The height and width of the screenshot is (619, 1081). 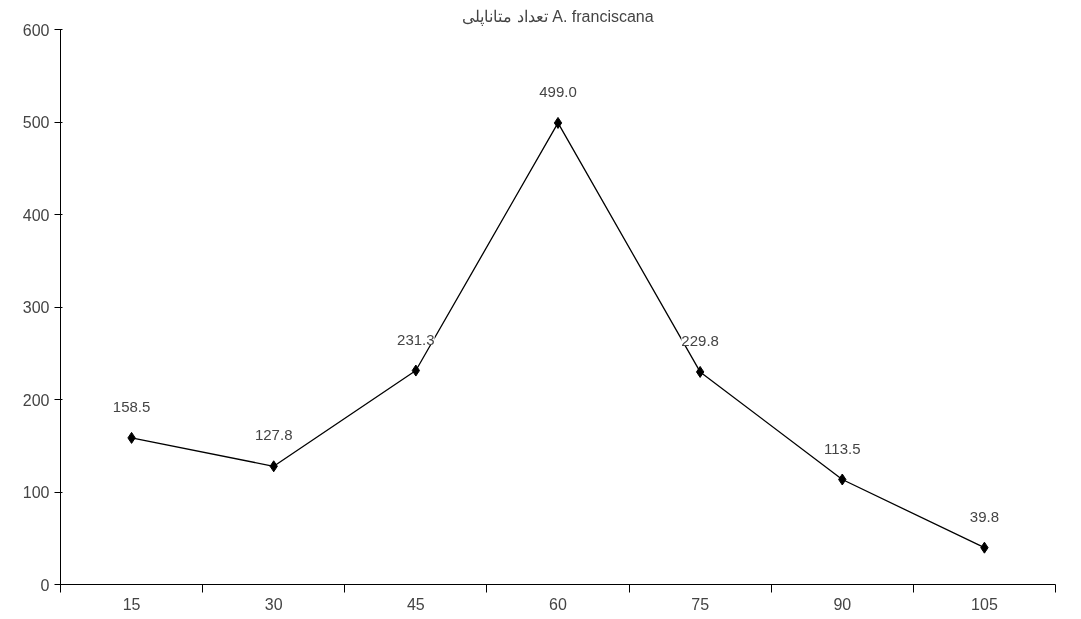 What do you see at coordinates (700, 604) in the screenshot?
I see `x-tick-label: 75` at bounding box center [700, 604].